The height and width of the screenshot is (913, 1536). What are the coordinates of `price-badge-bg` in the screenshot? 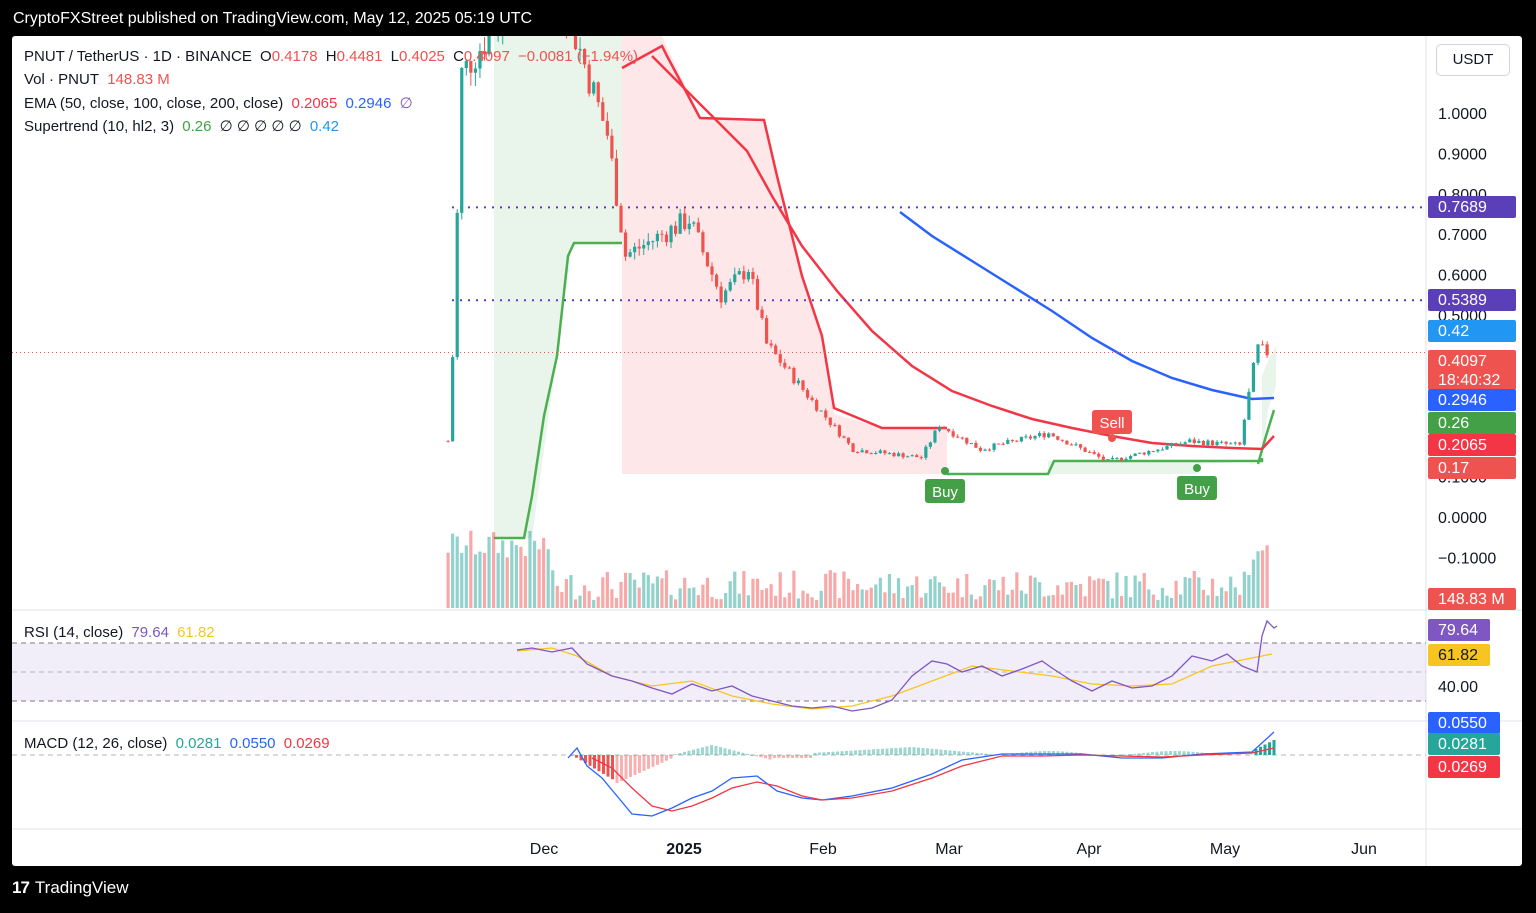 It's located at (1472, 445).